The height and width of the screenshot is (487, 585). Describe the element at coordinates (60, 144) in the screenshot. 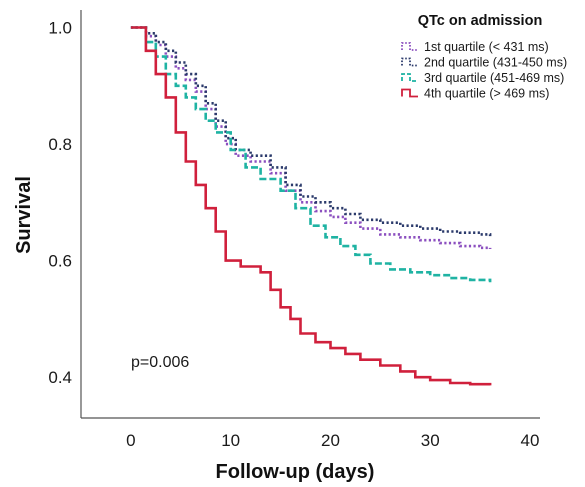

I see `y-tick-label: 0.8` at that location.